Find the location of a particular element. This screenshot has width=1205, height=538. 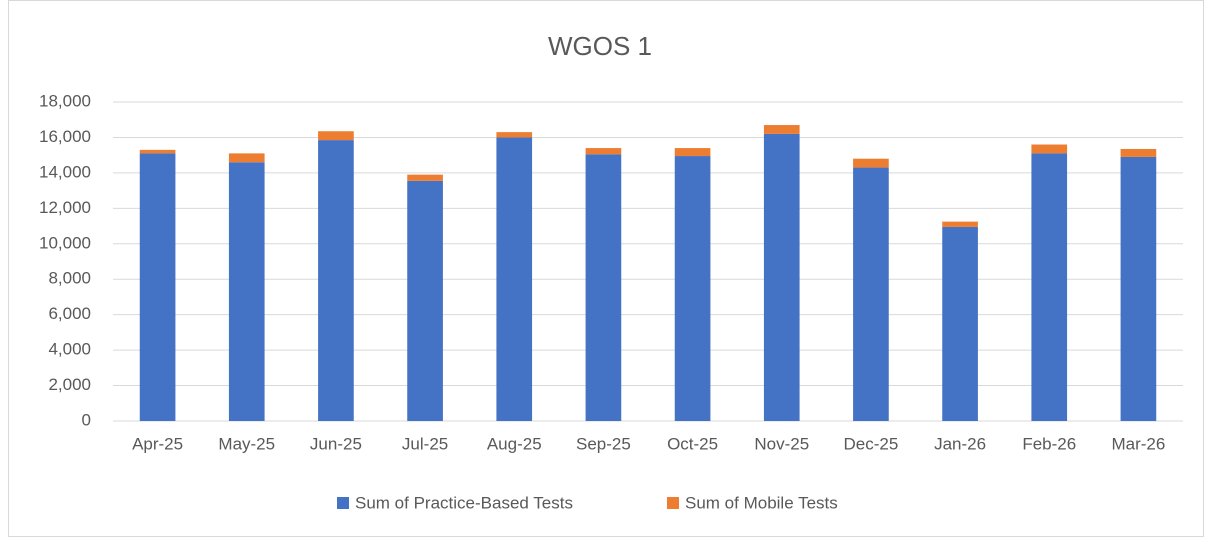

y-tick-label: 0 is located at coordinates (86, 419).